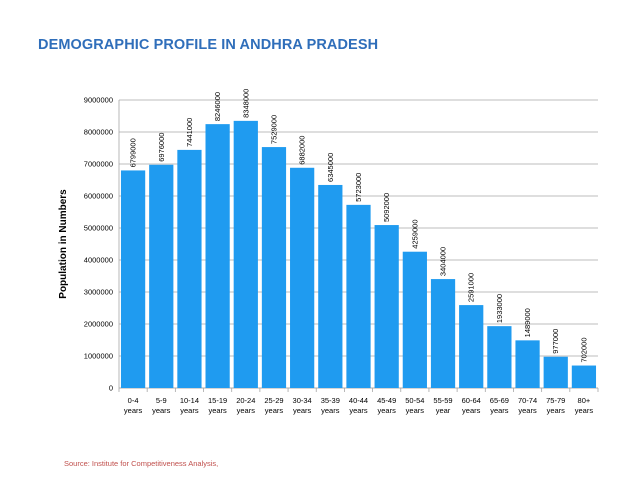 The width and height of the screenshot is (638, 479). Describe the element at coordinates (330, 400) in the screenshot. I see `x-tick-label: 35-39` at that location.